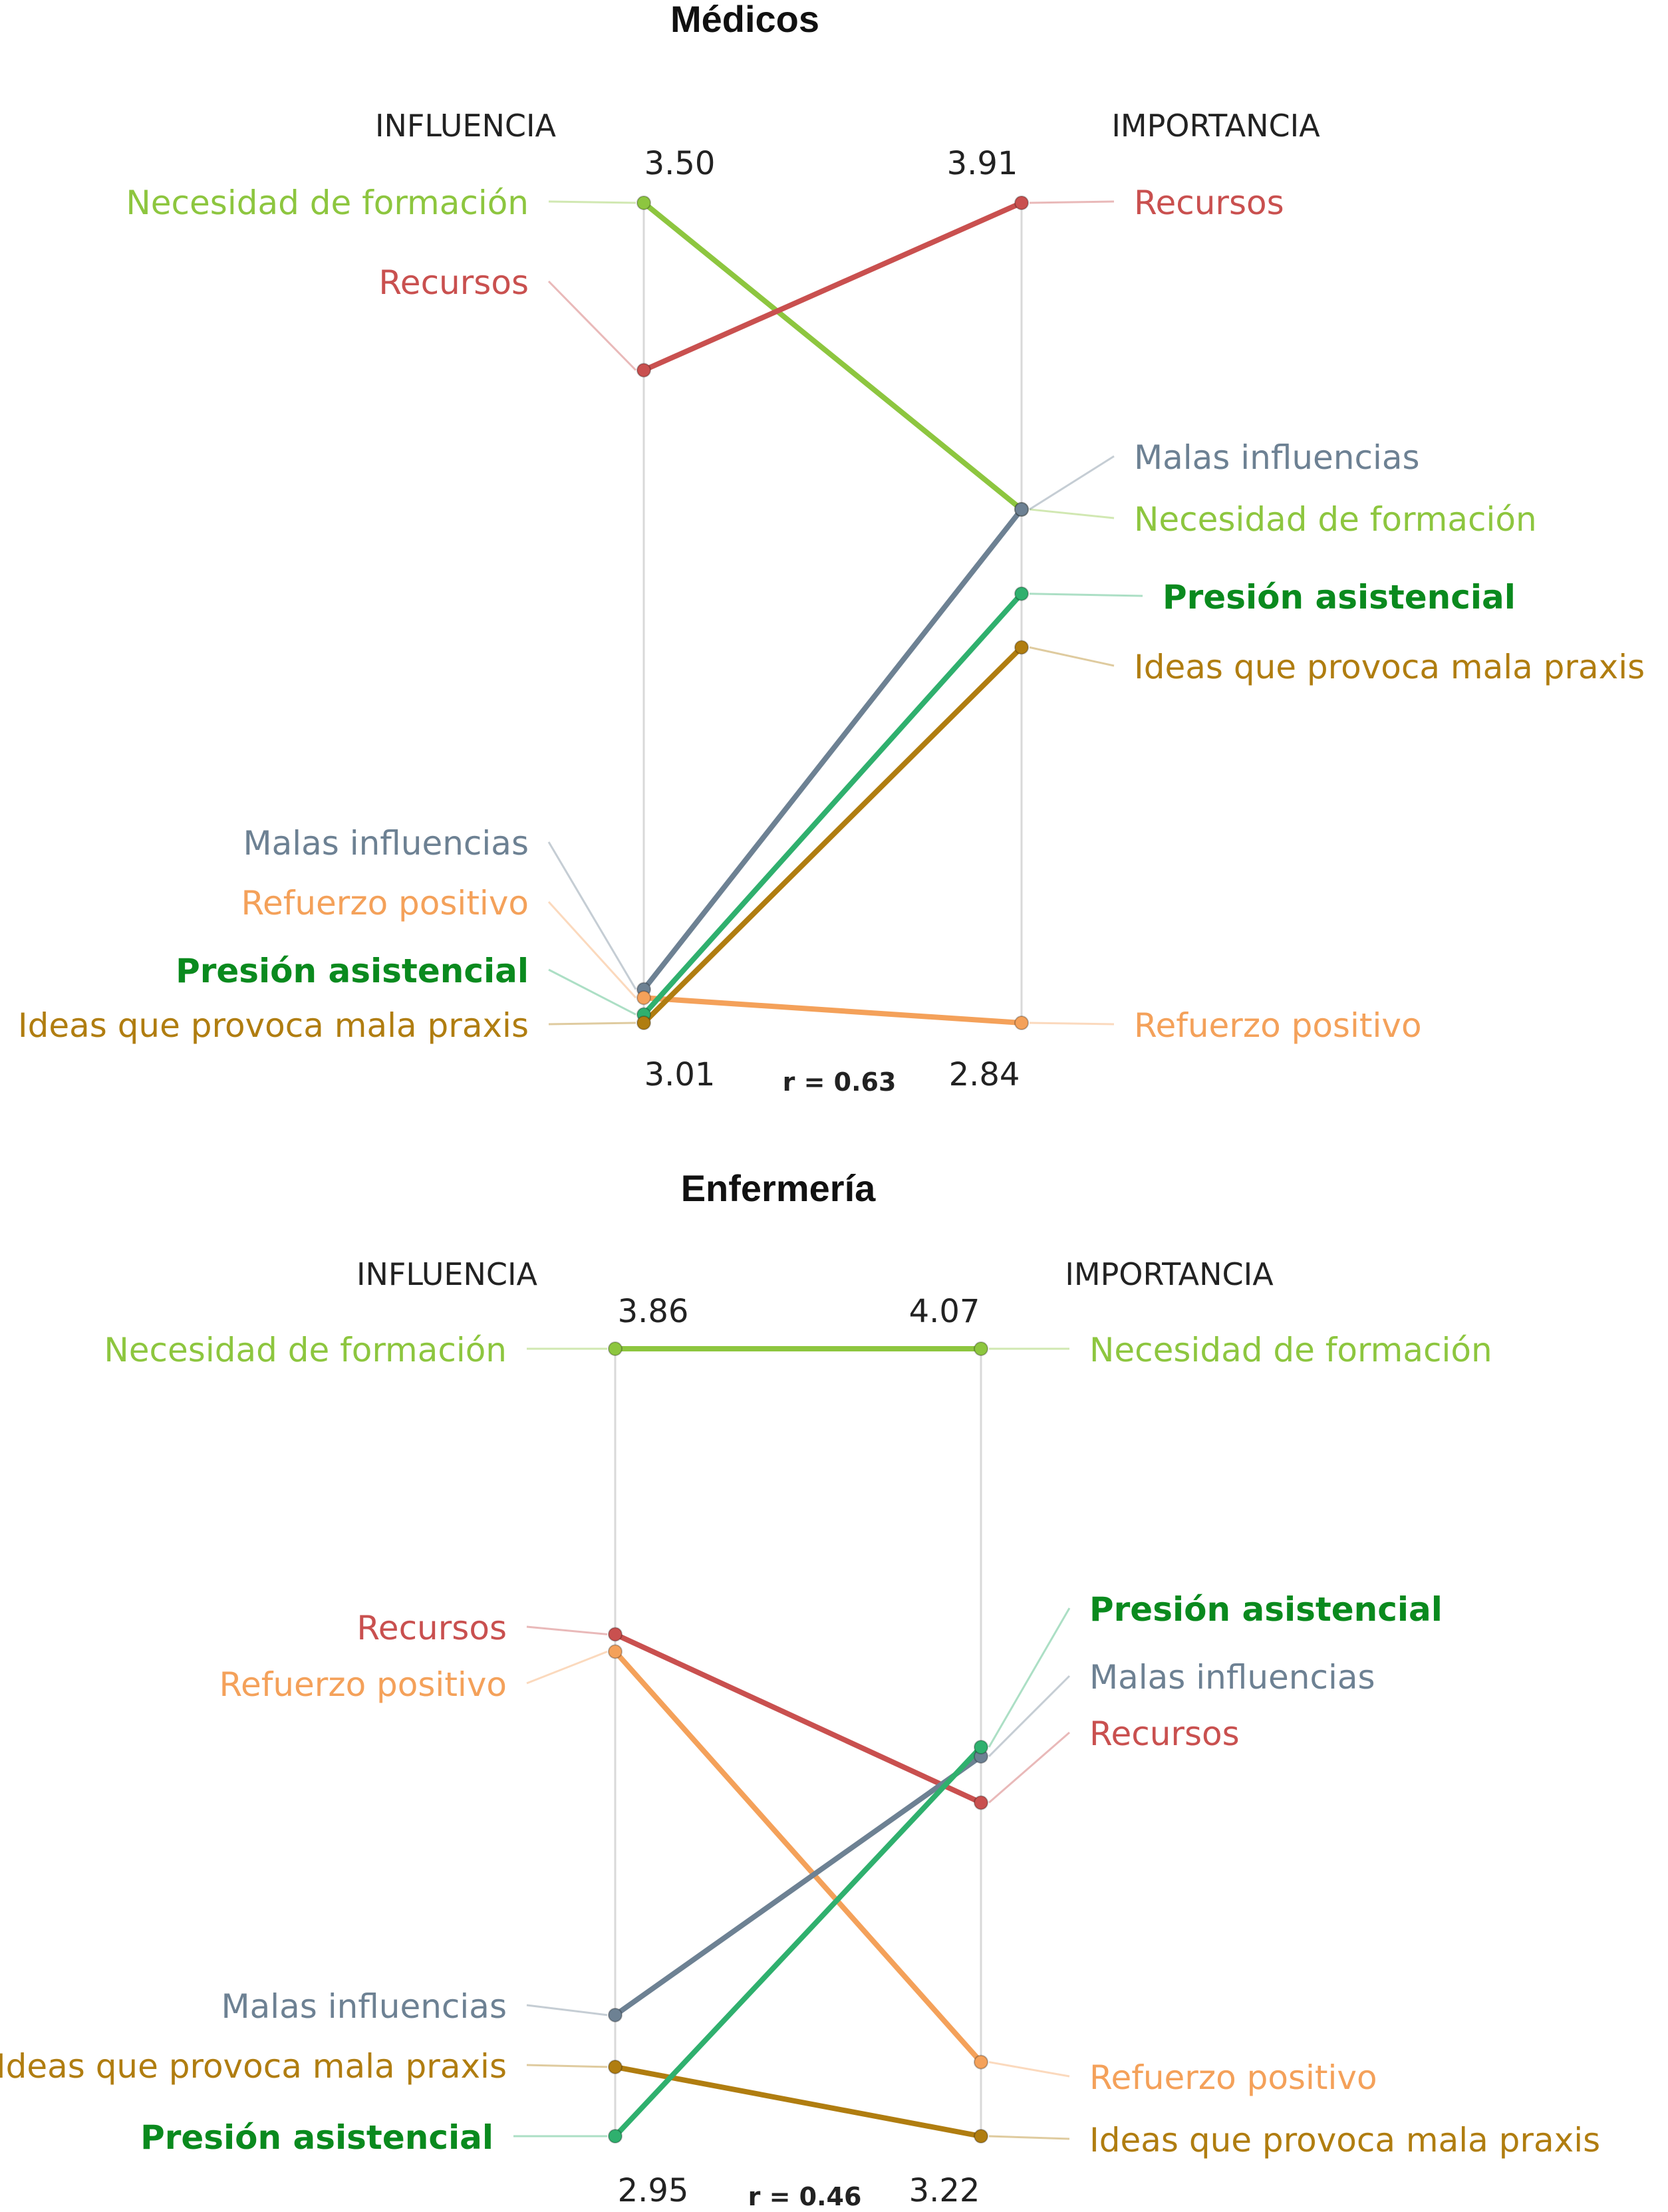 This screenshot has width=1668, height=2212. Describe the element at coordinates (680, 163) in the screenshot. I see `left-max-value: 3.50` at that location.